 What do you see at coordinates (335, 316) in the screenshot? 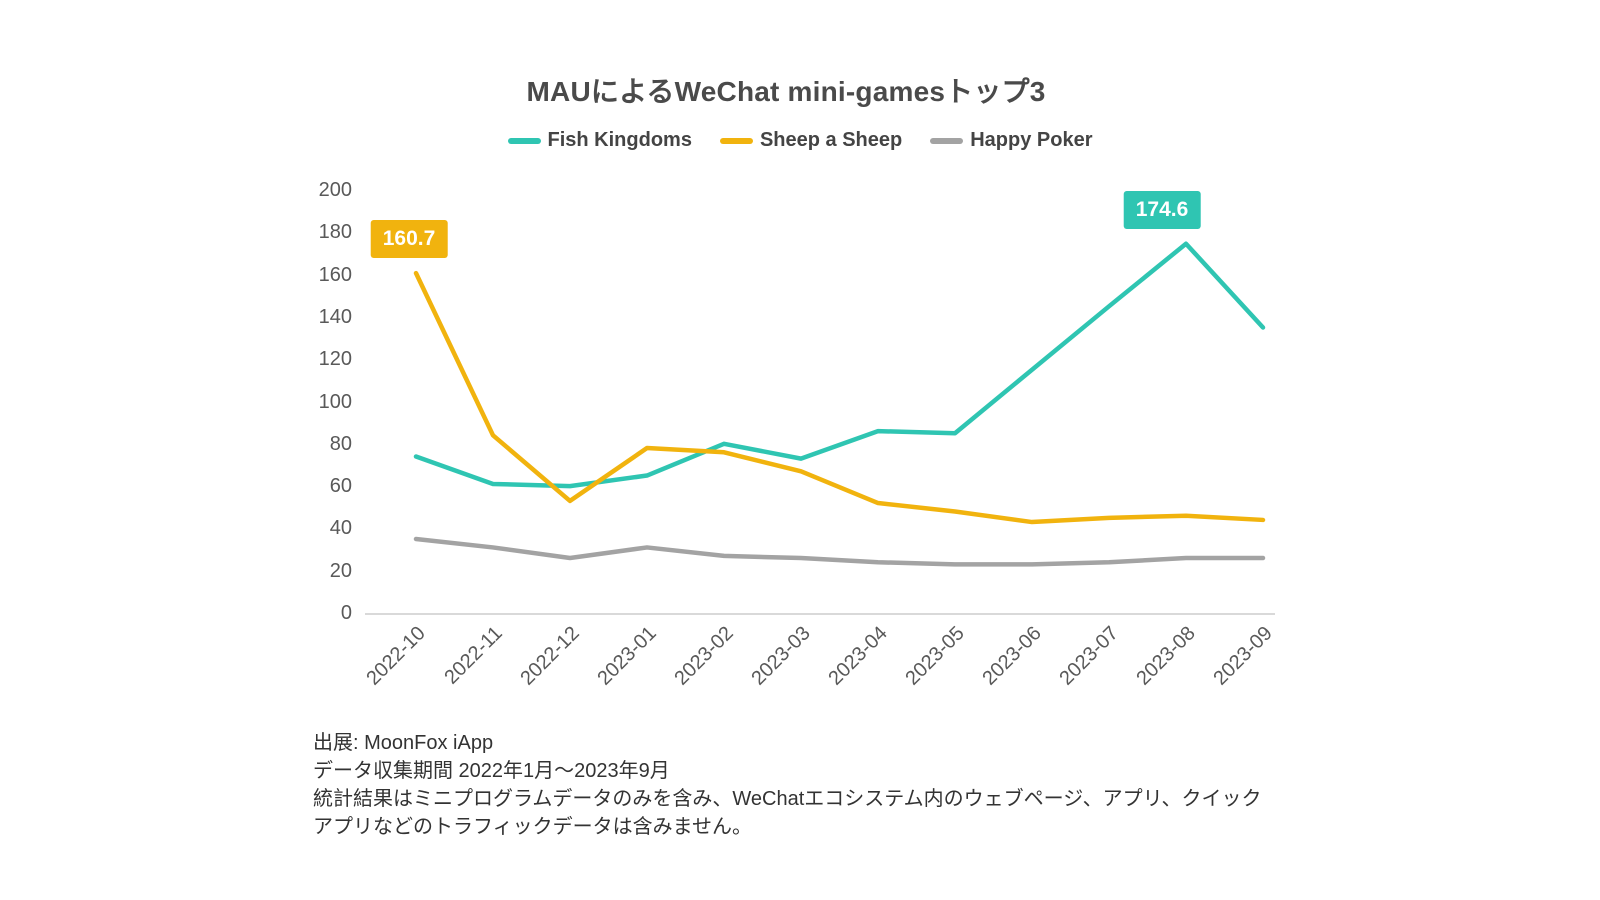
I see `y-tick-label: 140` at bounding box center [335, 316].